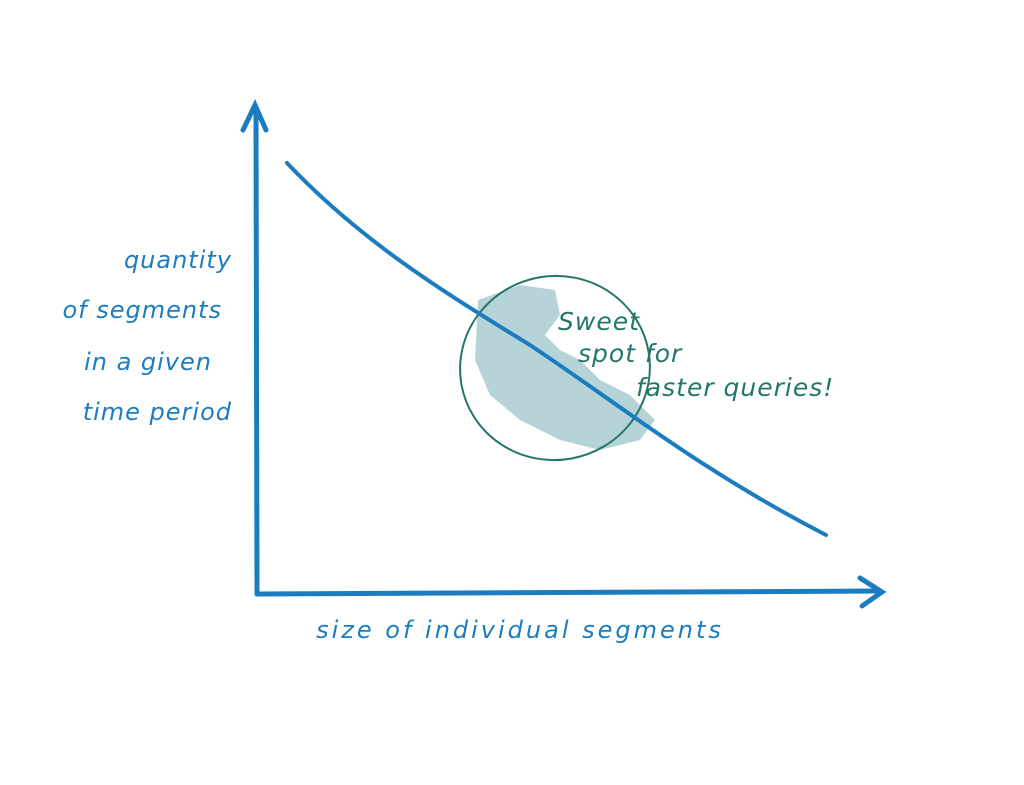  What do you see at coordinates (148, 362) in the screenshot?
I see `y-axis-label-line: in a given` at bounding box center [148, 362].